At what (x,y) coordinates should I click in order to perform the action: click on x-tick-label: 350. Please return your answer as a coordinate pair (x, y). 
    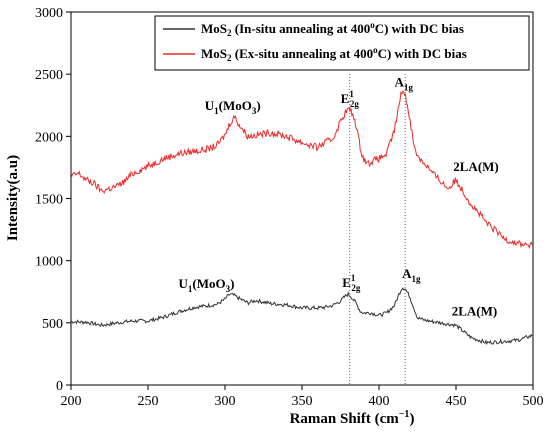
    Looking at the image, I should click on (302, 401).